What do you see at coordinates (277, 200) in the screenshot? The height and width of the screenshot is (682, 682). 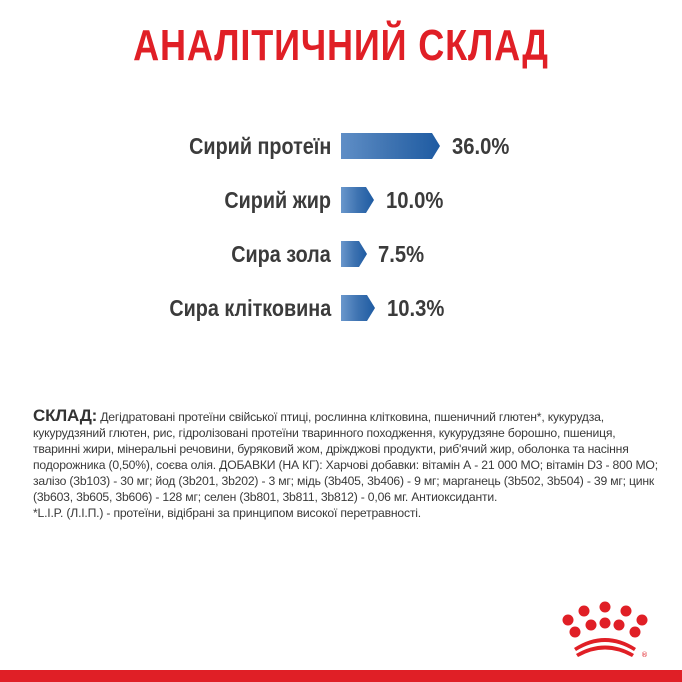 I see `row-label: Сирий жир` at bounding box center [277, 200].